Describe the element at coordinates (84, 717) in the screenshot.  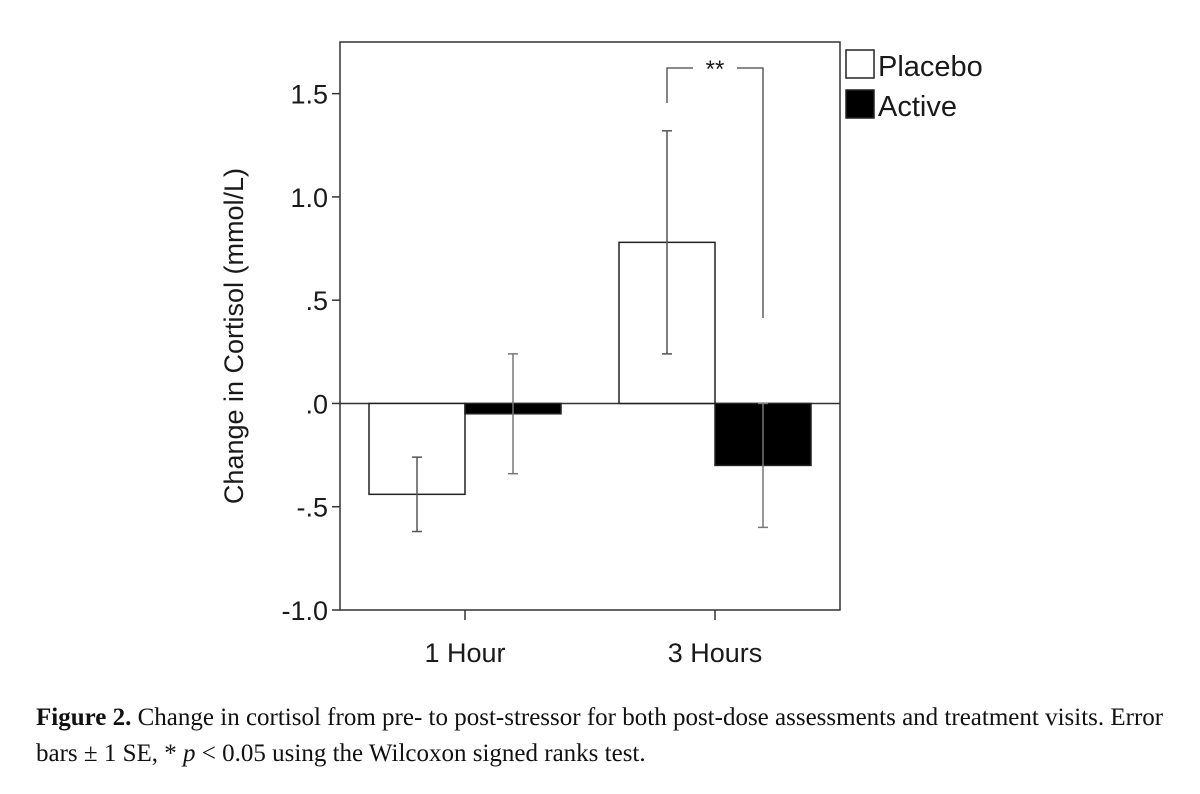
I see `caption-label: Figure 2.` at that location.